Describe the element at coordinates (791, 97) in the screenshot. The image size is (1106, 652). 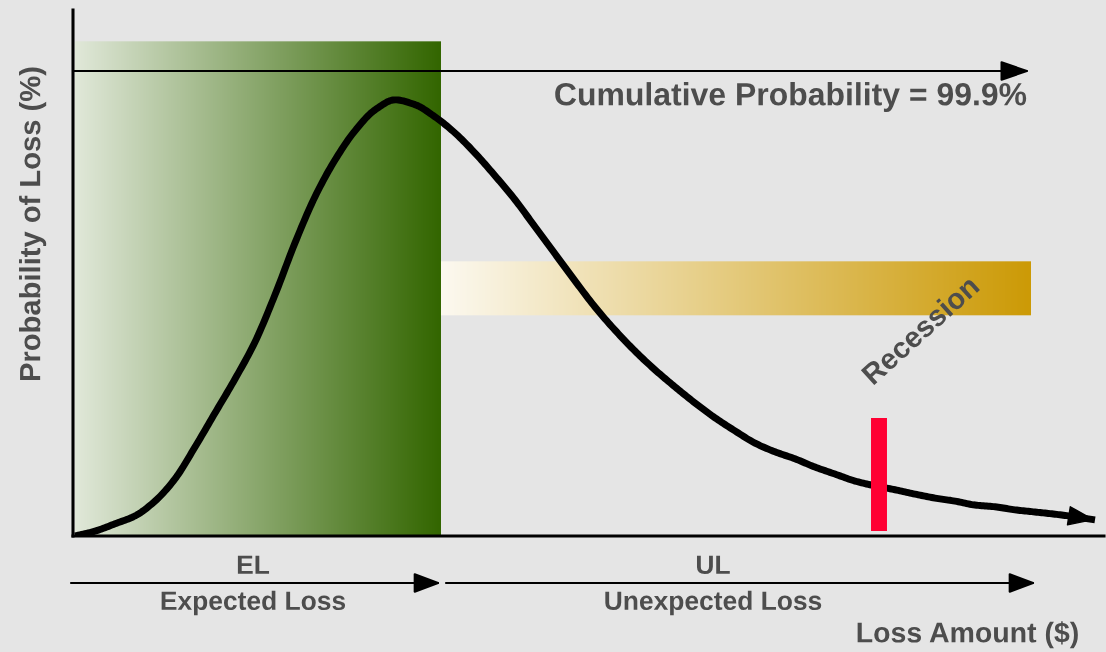
I see `annotation: Cumulative Probability = 99.9%` at that location.